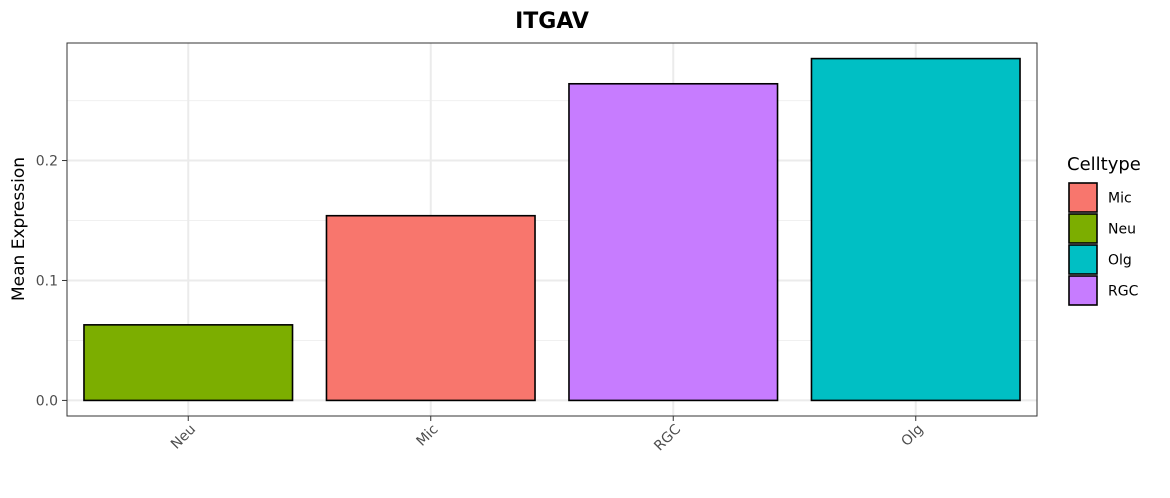  I want to click on y-axis-label: Mean Expression, so click(19, 229).